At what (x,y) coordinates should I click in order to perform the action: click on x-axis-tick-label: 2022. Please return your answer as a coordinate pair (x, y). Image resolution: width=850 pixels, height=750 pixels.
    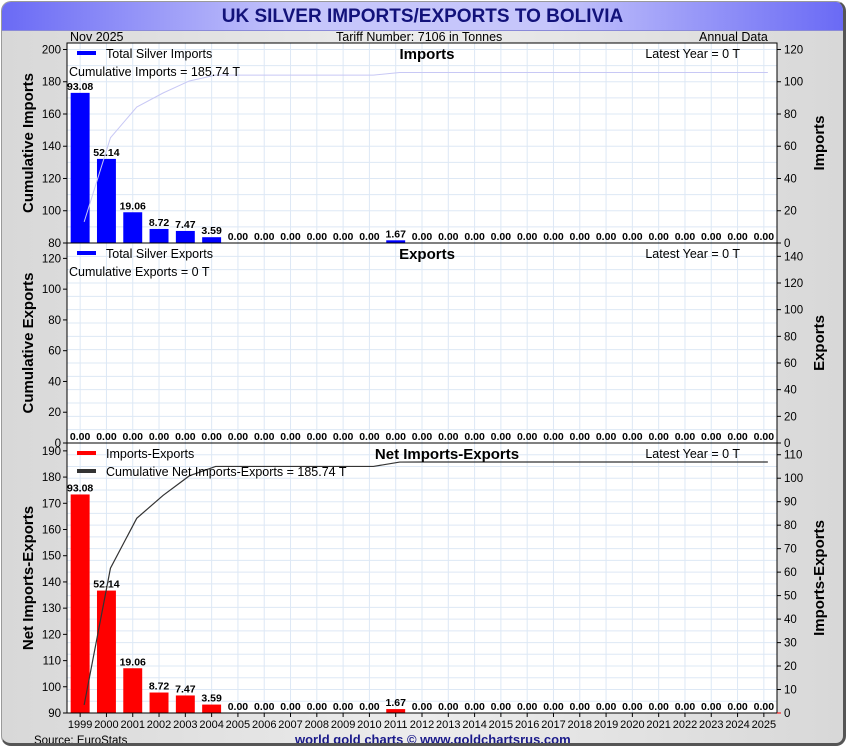
    Looking at the image, I should click on (685, 725).